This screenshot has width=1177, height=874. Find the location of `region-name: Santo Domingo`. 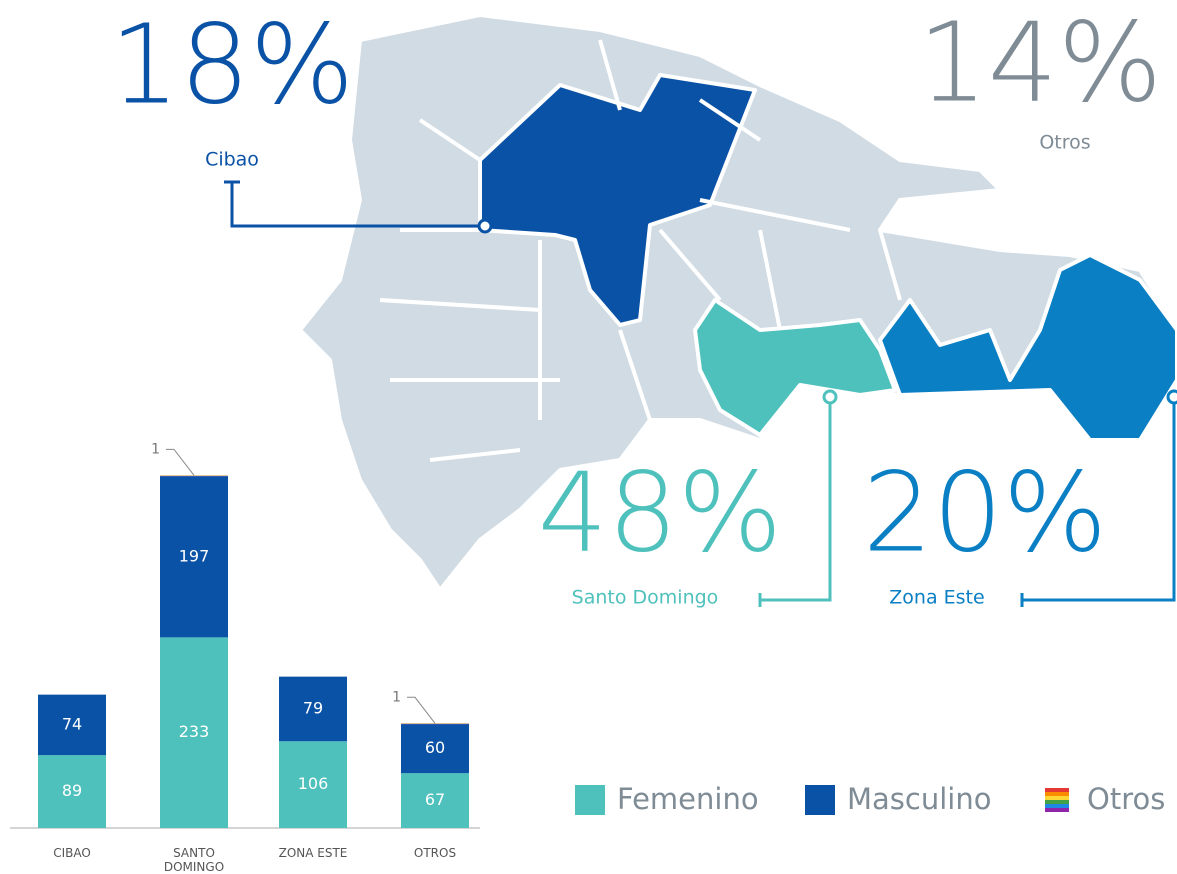

region-name: Santo Domingo is located at coordinates (645, 598).